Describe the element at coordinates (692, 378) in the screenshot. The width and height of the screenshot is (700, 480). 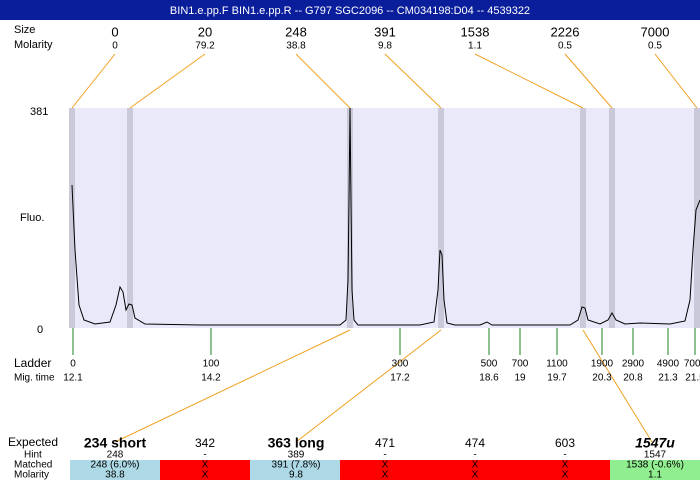
I see `mig-time: 21.5` at that location.